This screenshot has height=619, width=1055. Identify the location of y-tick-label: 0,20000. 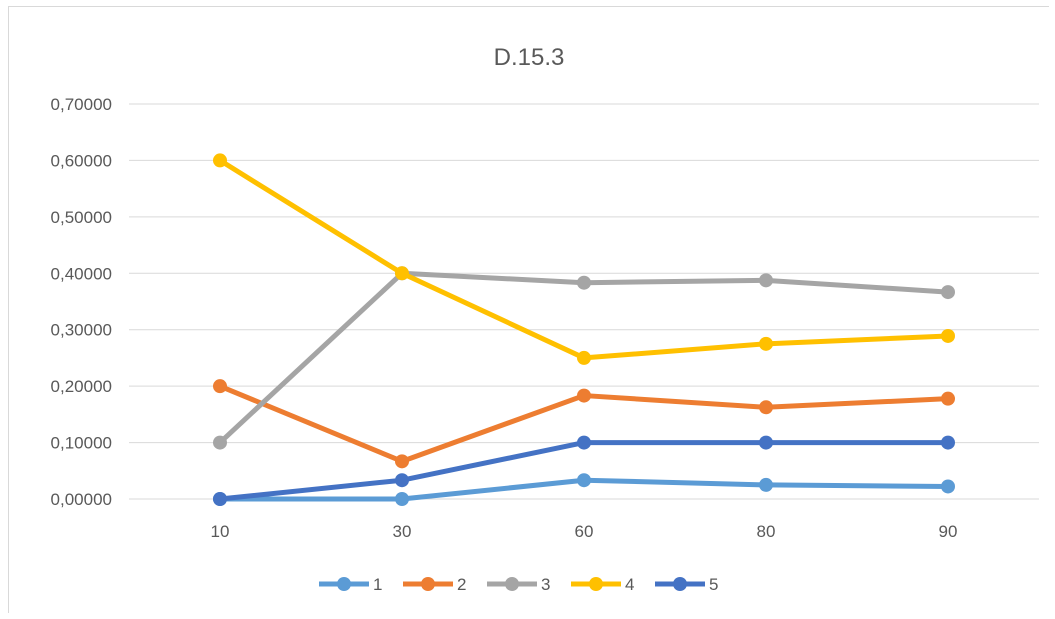
(81, 386).